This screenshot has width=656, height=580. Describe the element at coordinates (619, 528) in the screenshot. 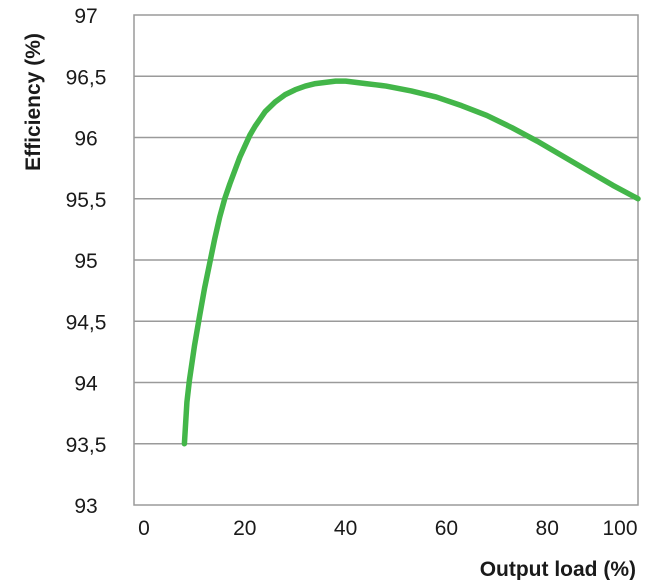

I see `x-tick-label: 100` at that location.